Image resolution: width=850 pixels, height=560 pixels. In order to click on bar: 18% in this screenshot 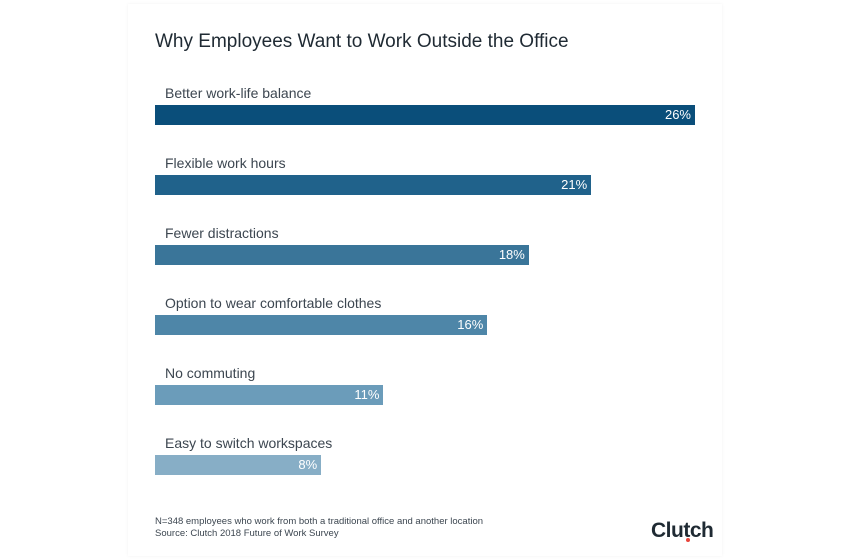, I will do `click(342, 255)`.